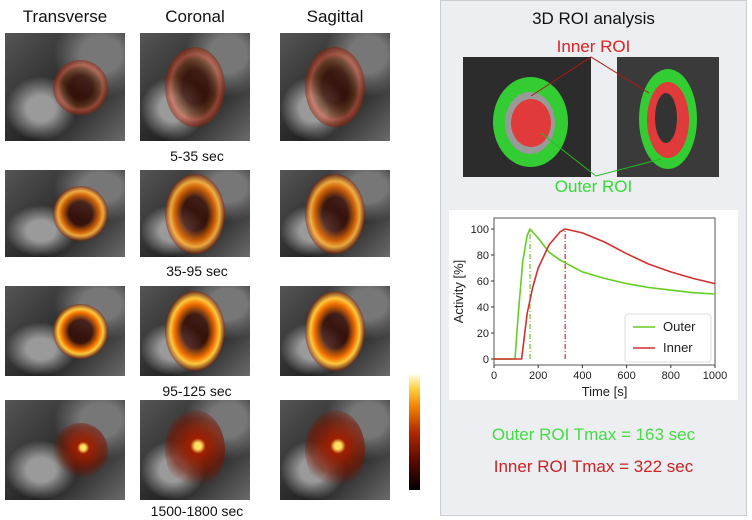 This screenshot has height=520, width=752. What do you see at coordinates (593, 434) in the screenshot?
I see `outer-tmax-text: Outer ROI Tmax = 163 sec` at bounding box center [593, 434].